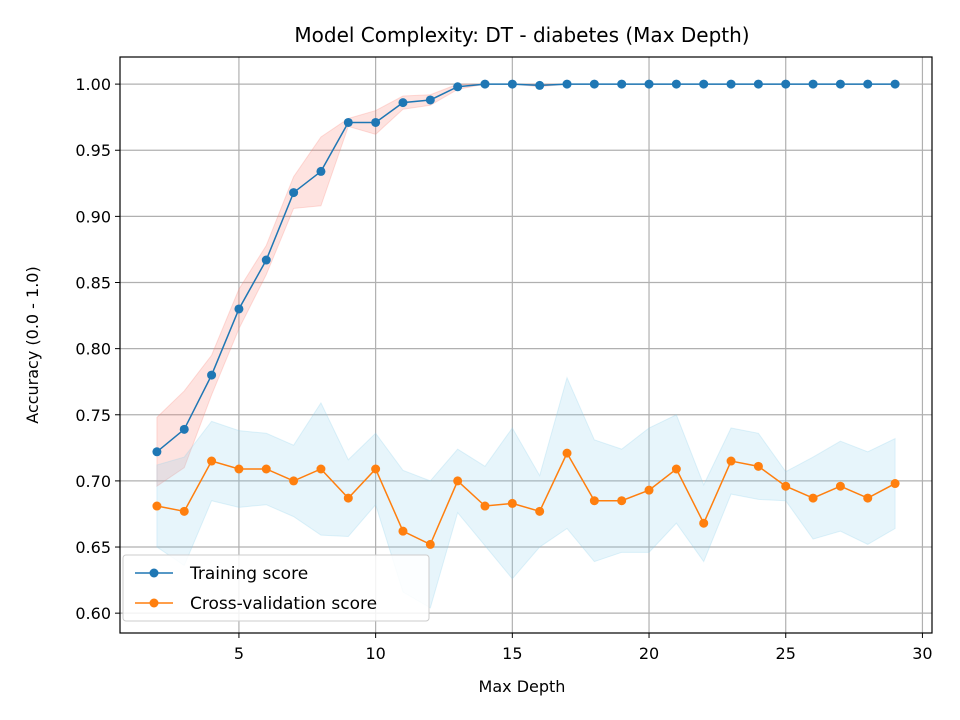 Image resolution: width=960 pixels, height=720 pixels. What do you see at coordinates (583, 648) in the screenshot?
I see `x-axis-ticks: 5 10 15 20 25 30` at bounding box center [583, 648].